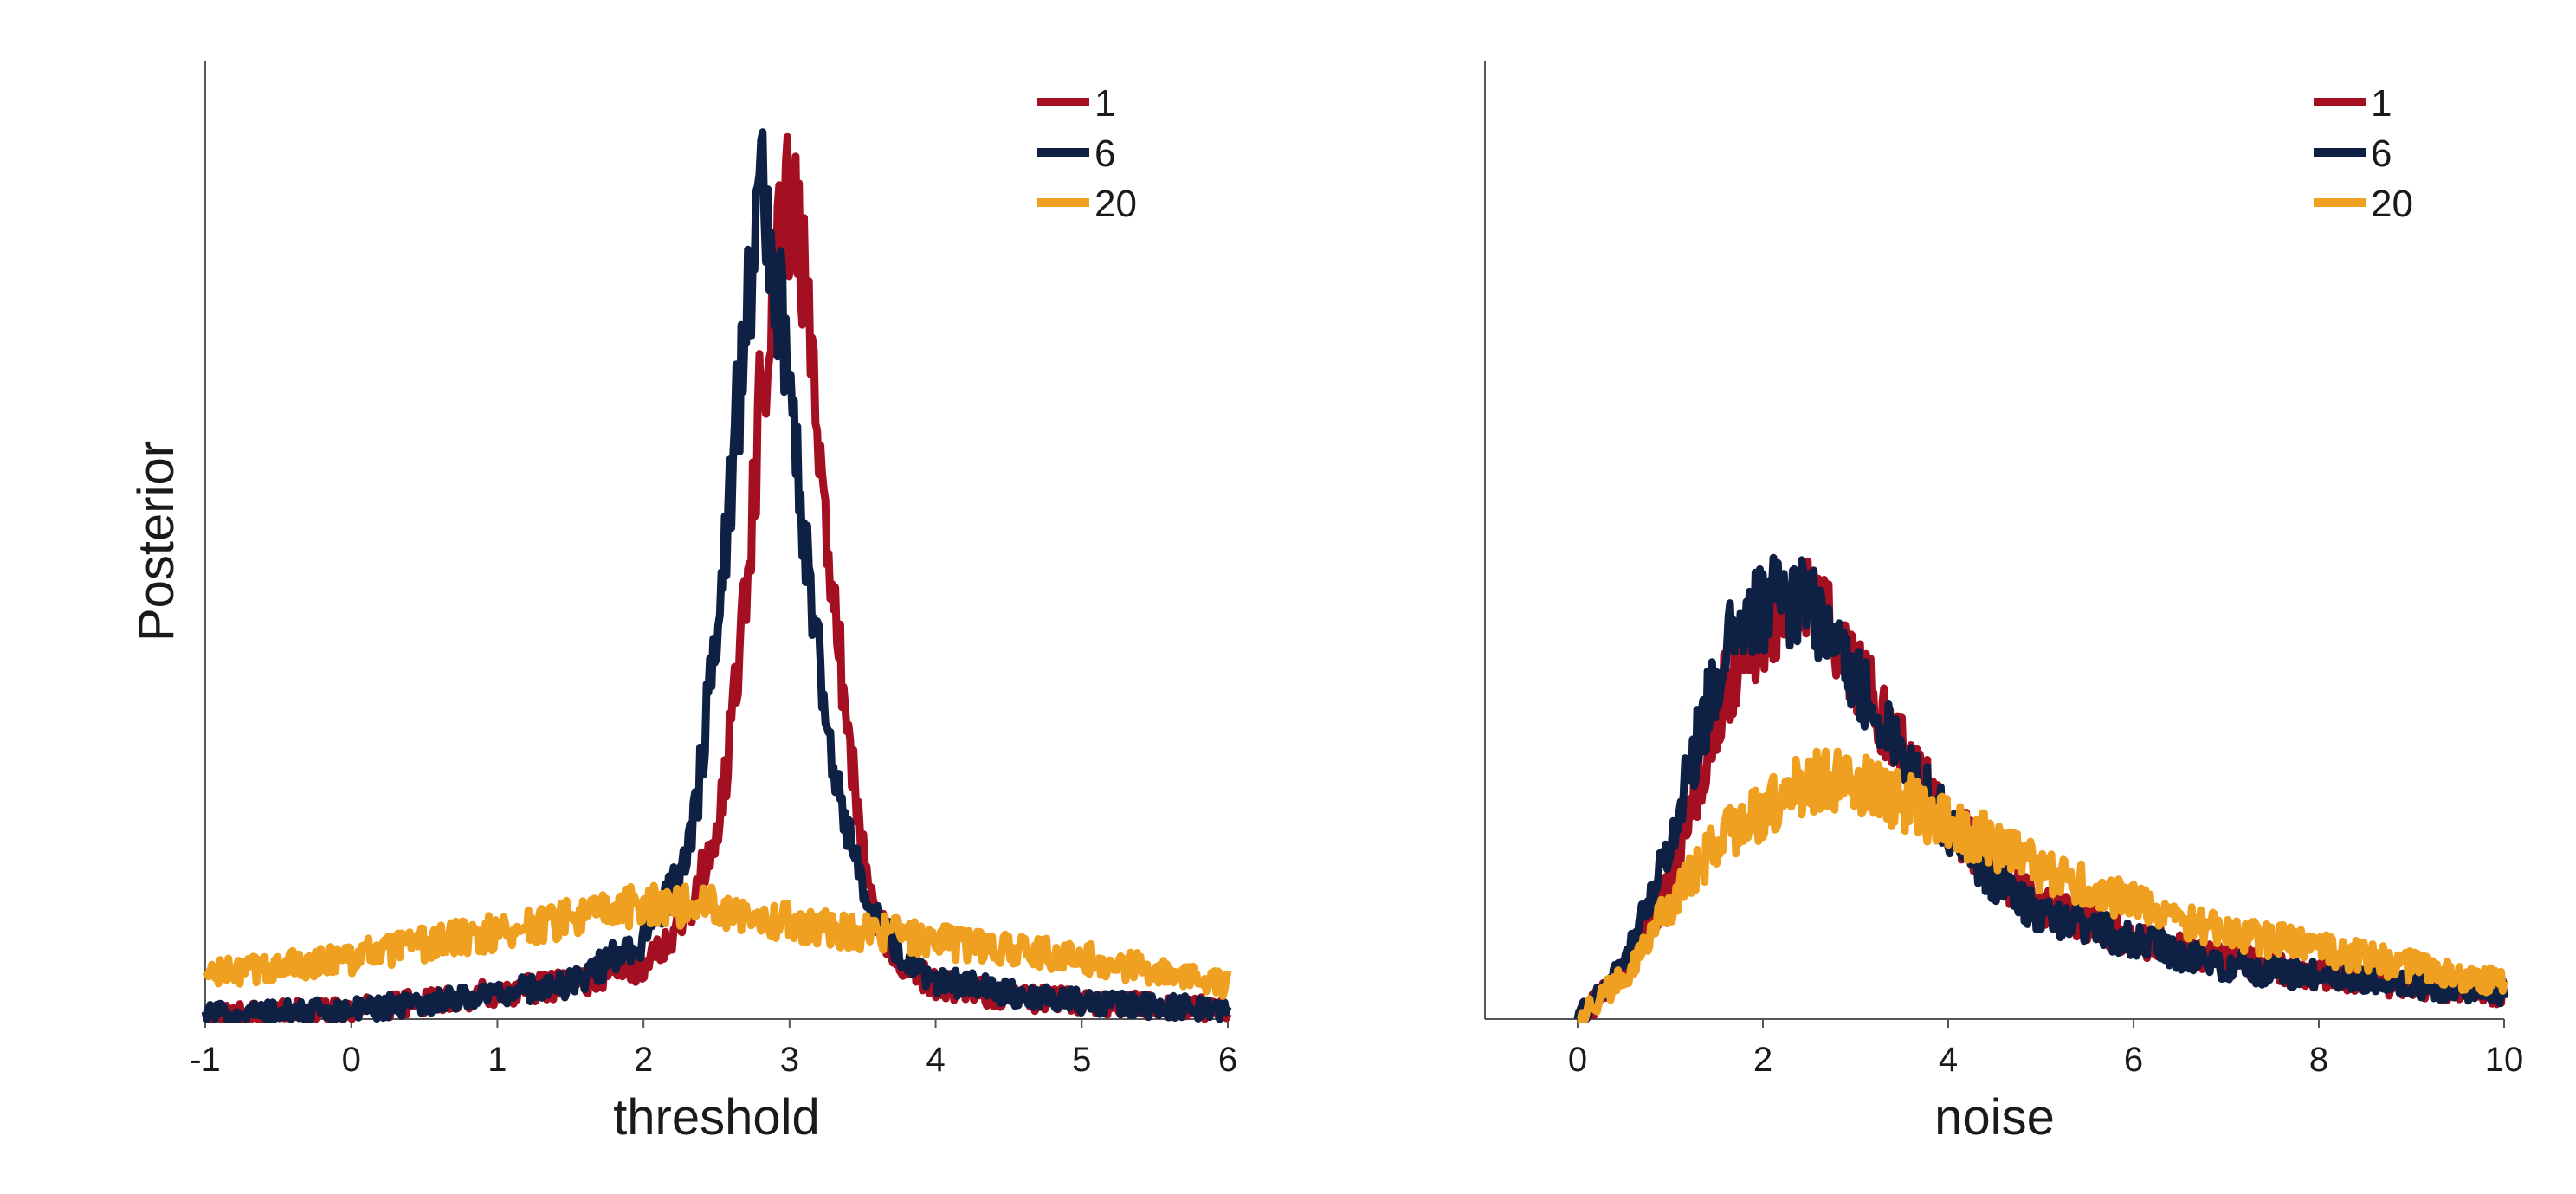 The height and width of the screenshot is (1194, 2576). What do you see at coordinates (1995, 1117) in the screenshot?
I see `x-axis-title: noise` at bounding box center [1995, 1117].